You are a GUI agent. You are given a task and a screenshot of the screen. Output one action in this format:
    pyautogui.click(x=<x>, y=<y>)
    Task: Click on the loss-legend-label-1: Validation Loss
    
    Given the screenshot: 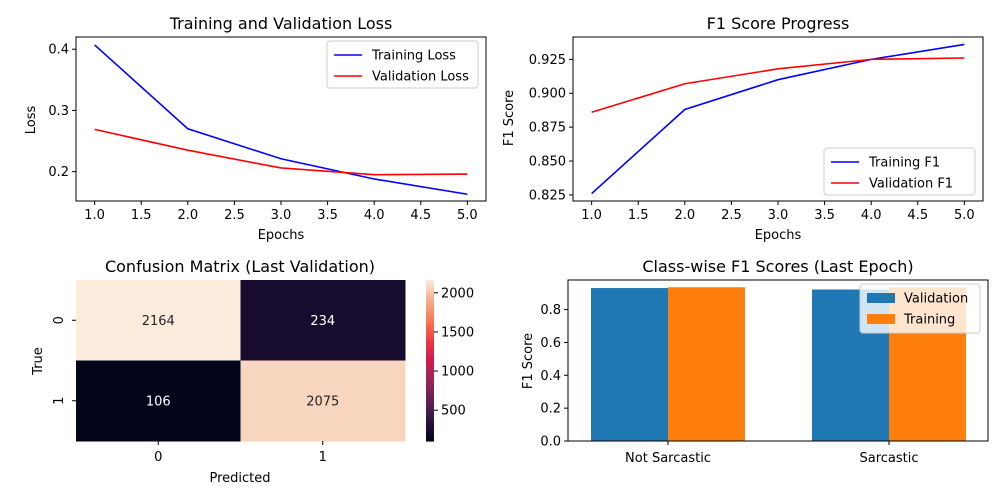 What is the action you would take?
    pyautogui.click(x=420, y=77)
    